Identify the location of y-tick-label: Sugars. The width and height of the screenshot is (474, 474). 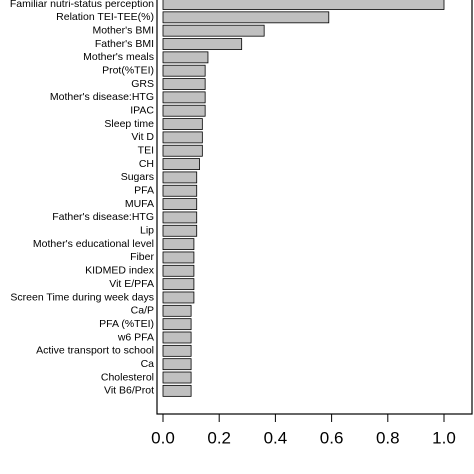
(137, 177).